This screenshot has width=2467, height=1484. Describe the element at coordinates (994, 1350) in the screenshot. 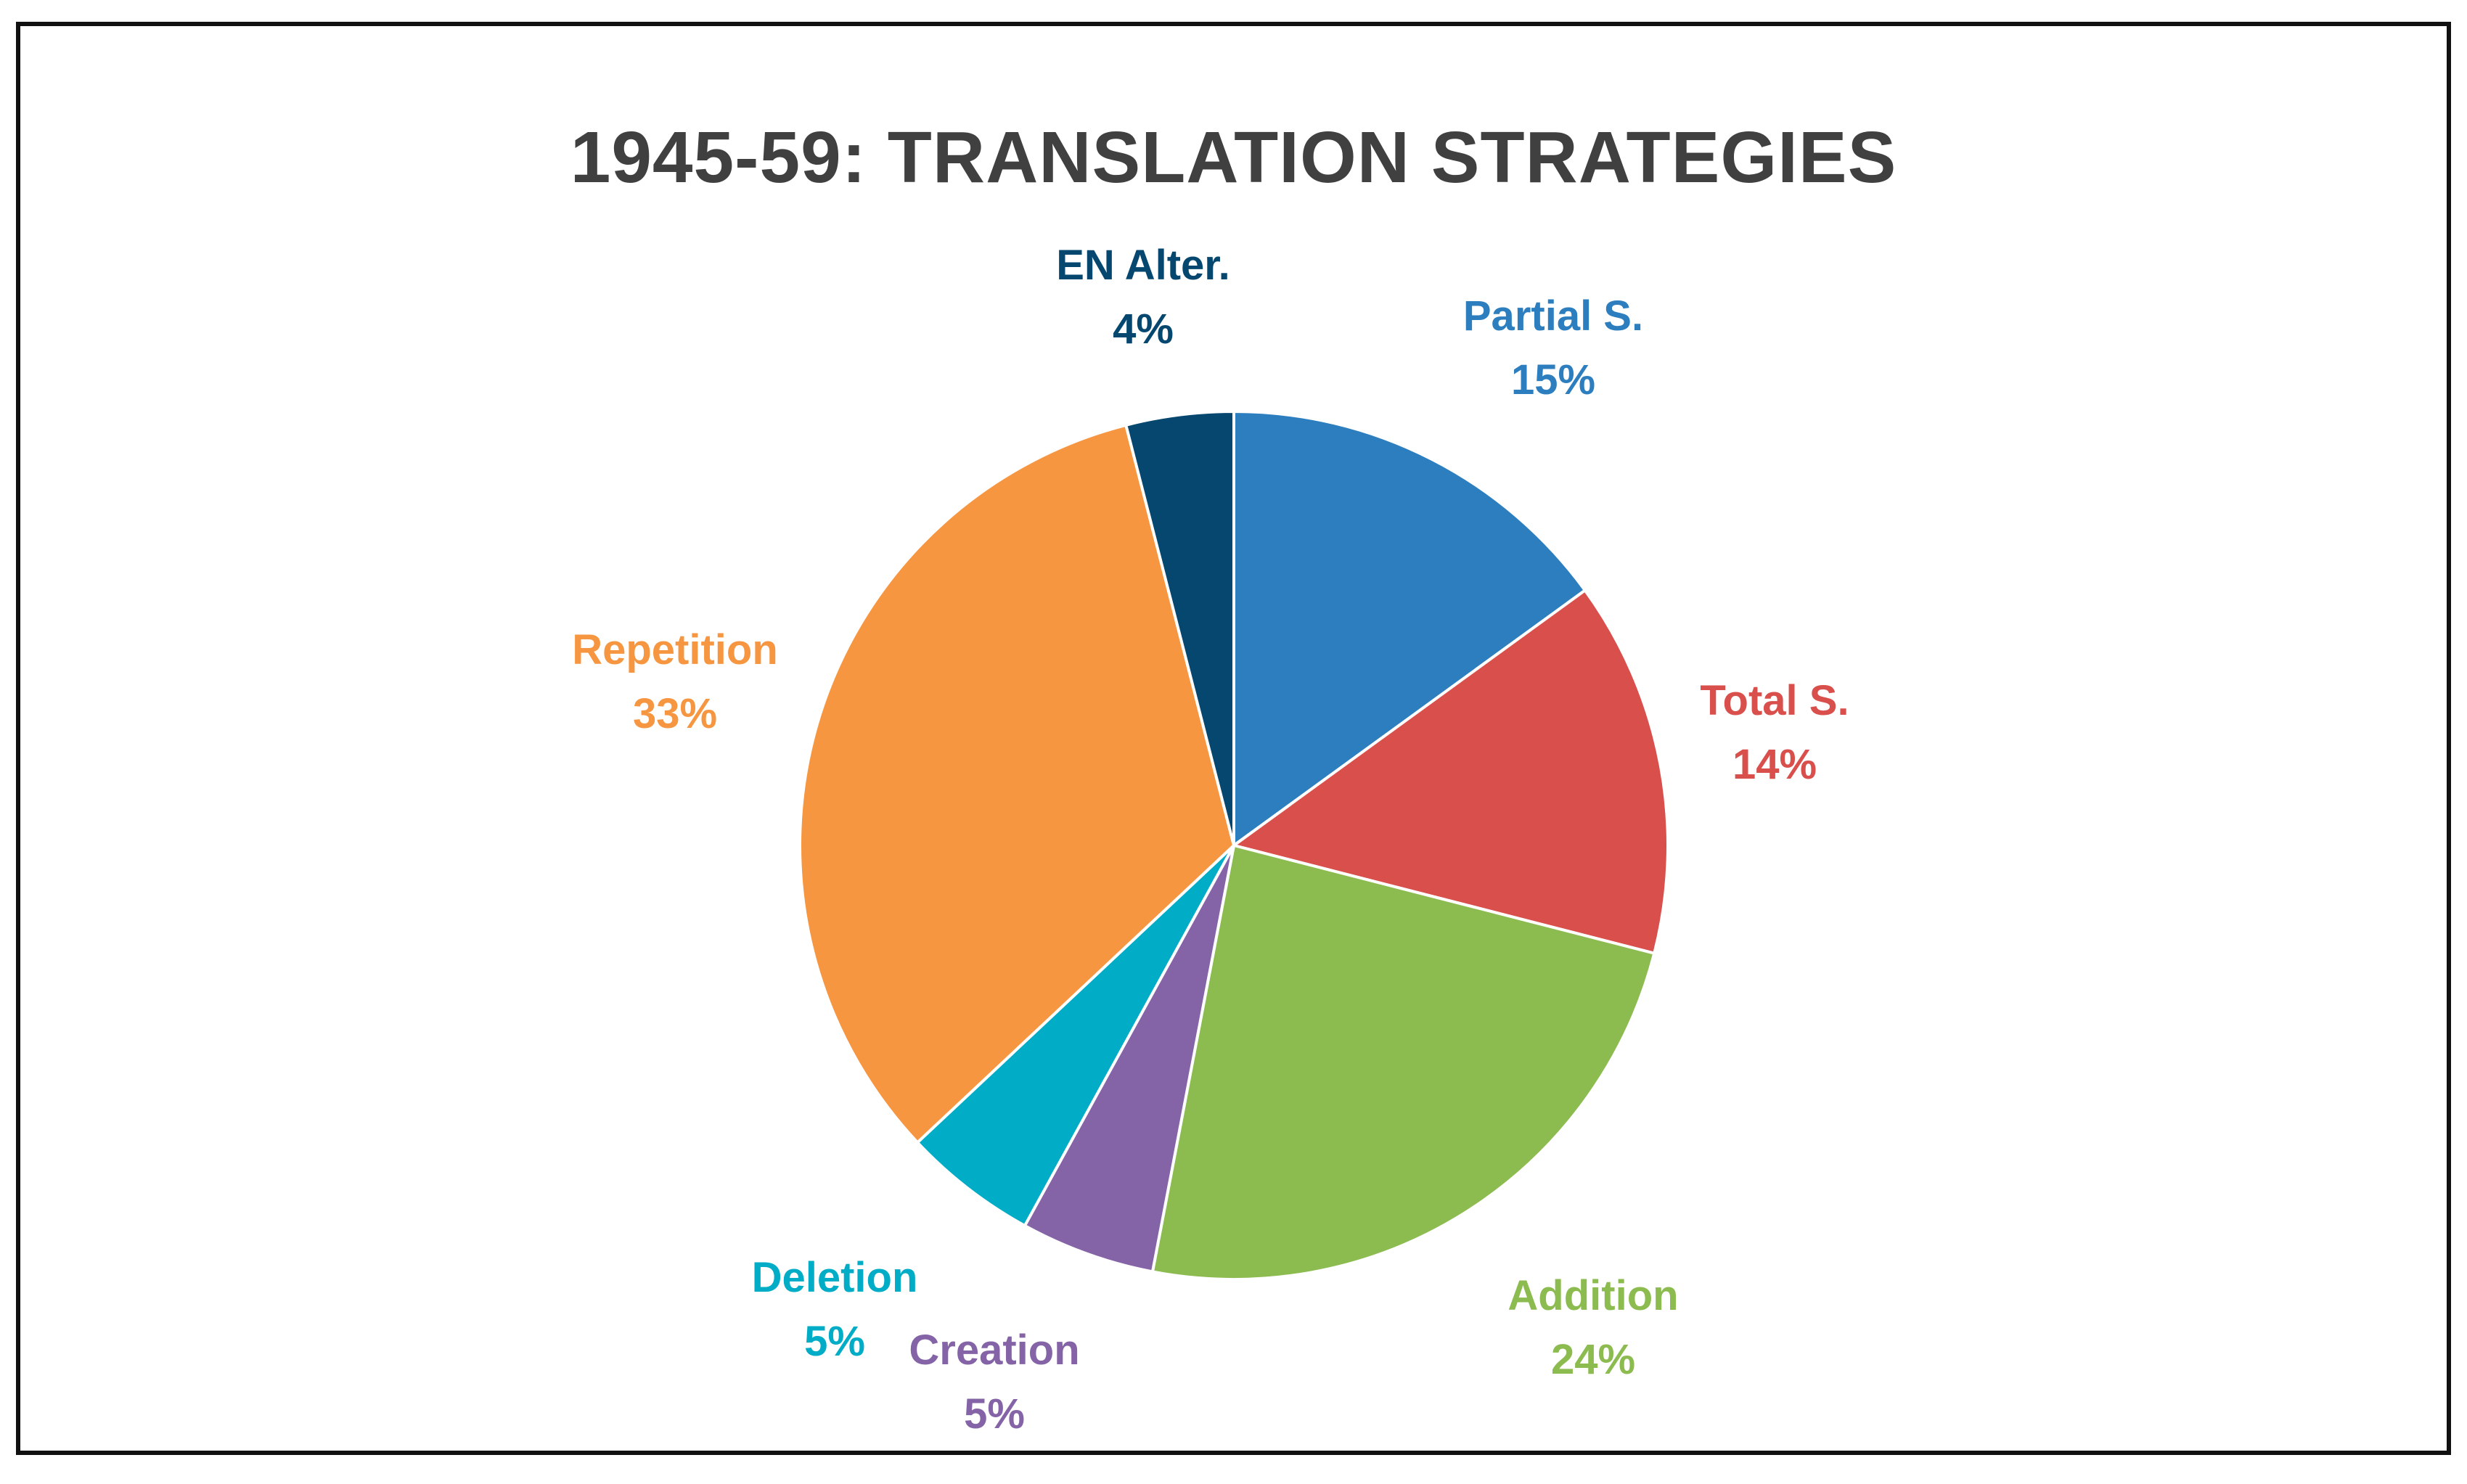

I see `data-label-category: Creation` at that location.